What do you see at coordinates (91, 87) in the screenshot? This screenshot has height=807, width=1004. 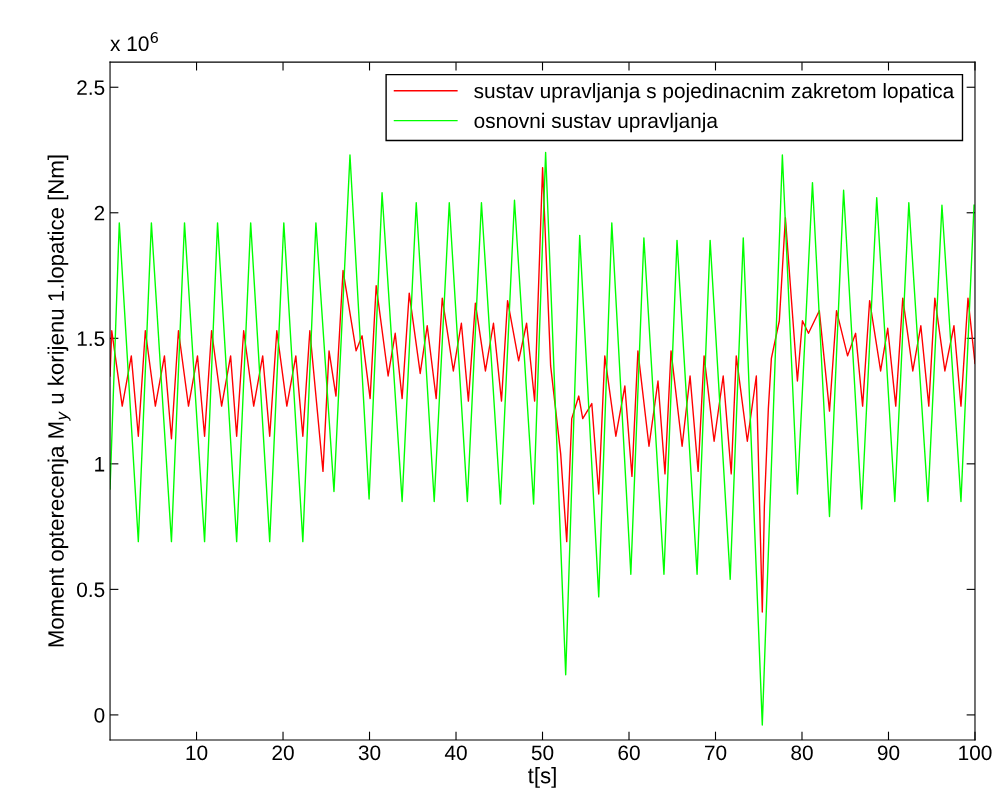 I see `y-tick-label: 2.5` at bounding box center [91, 87].